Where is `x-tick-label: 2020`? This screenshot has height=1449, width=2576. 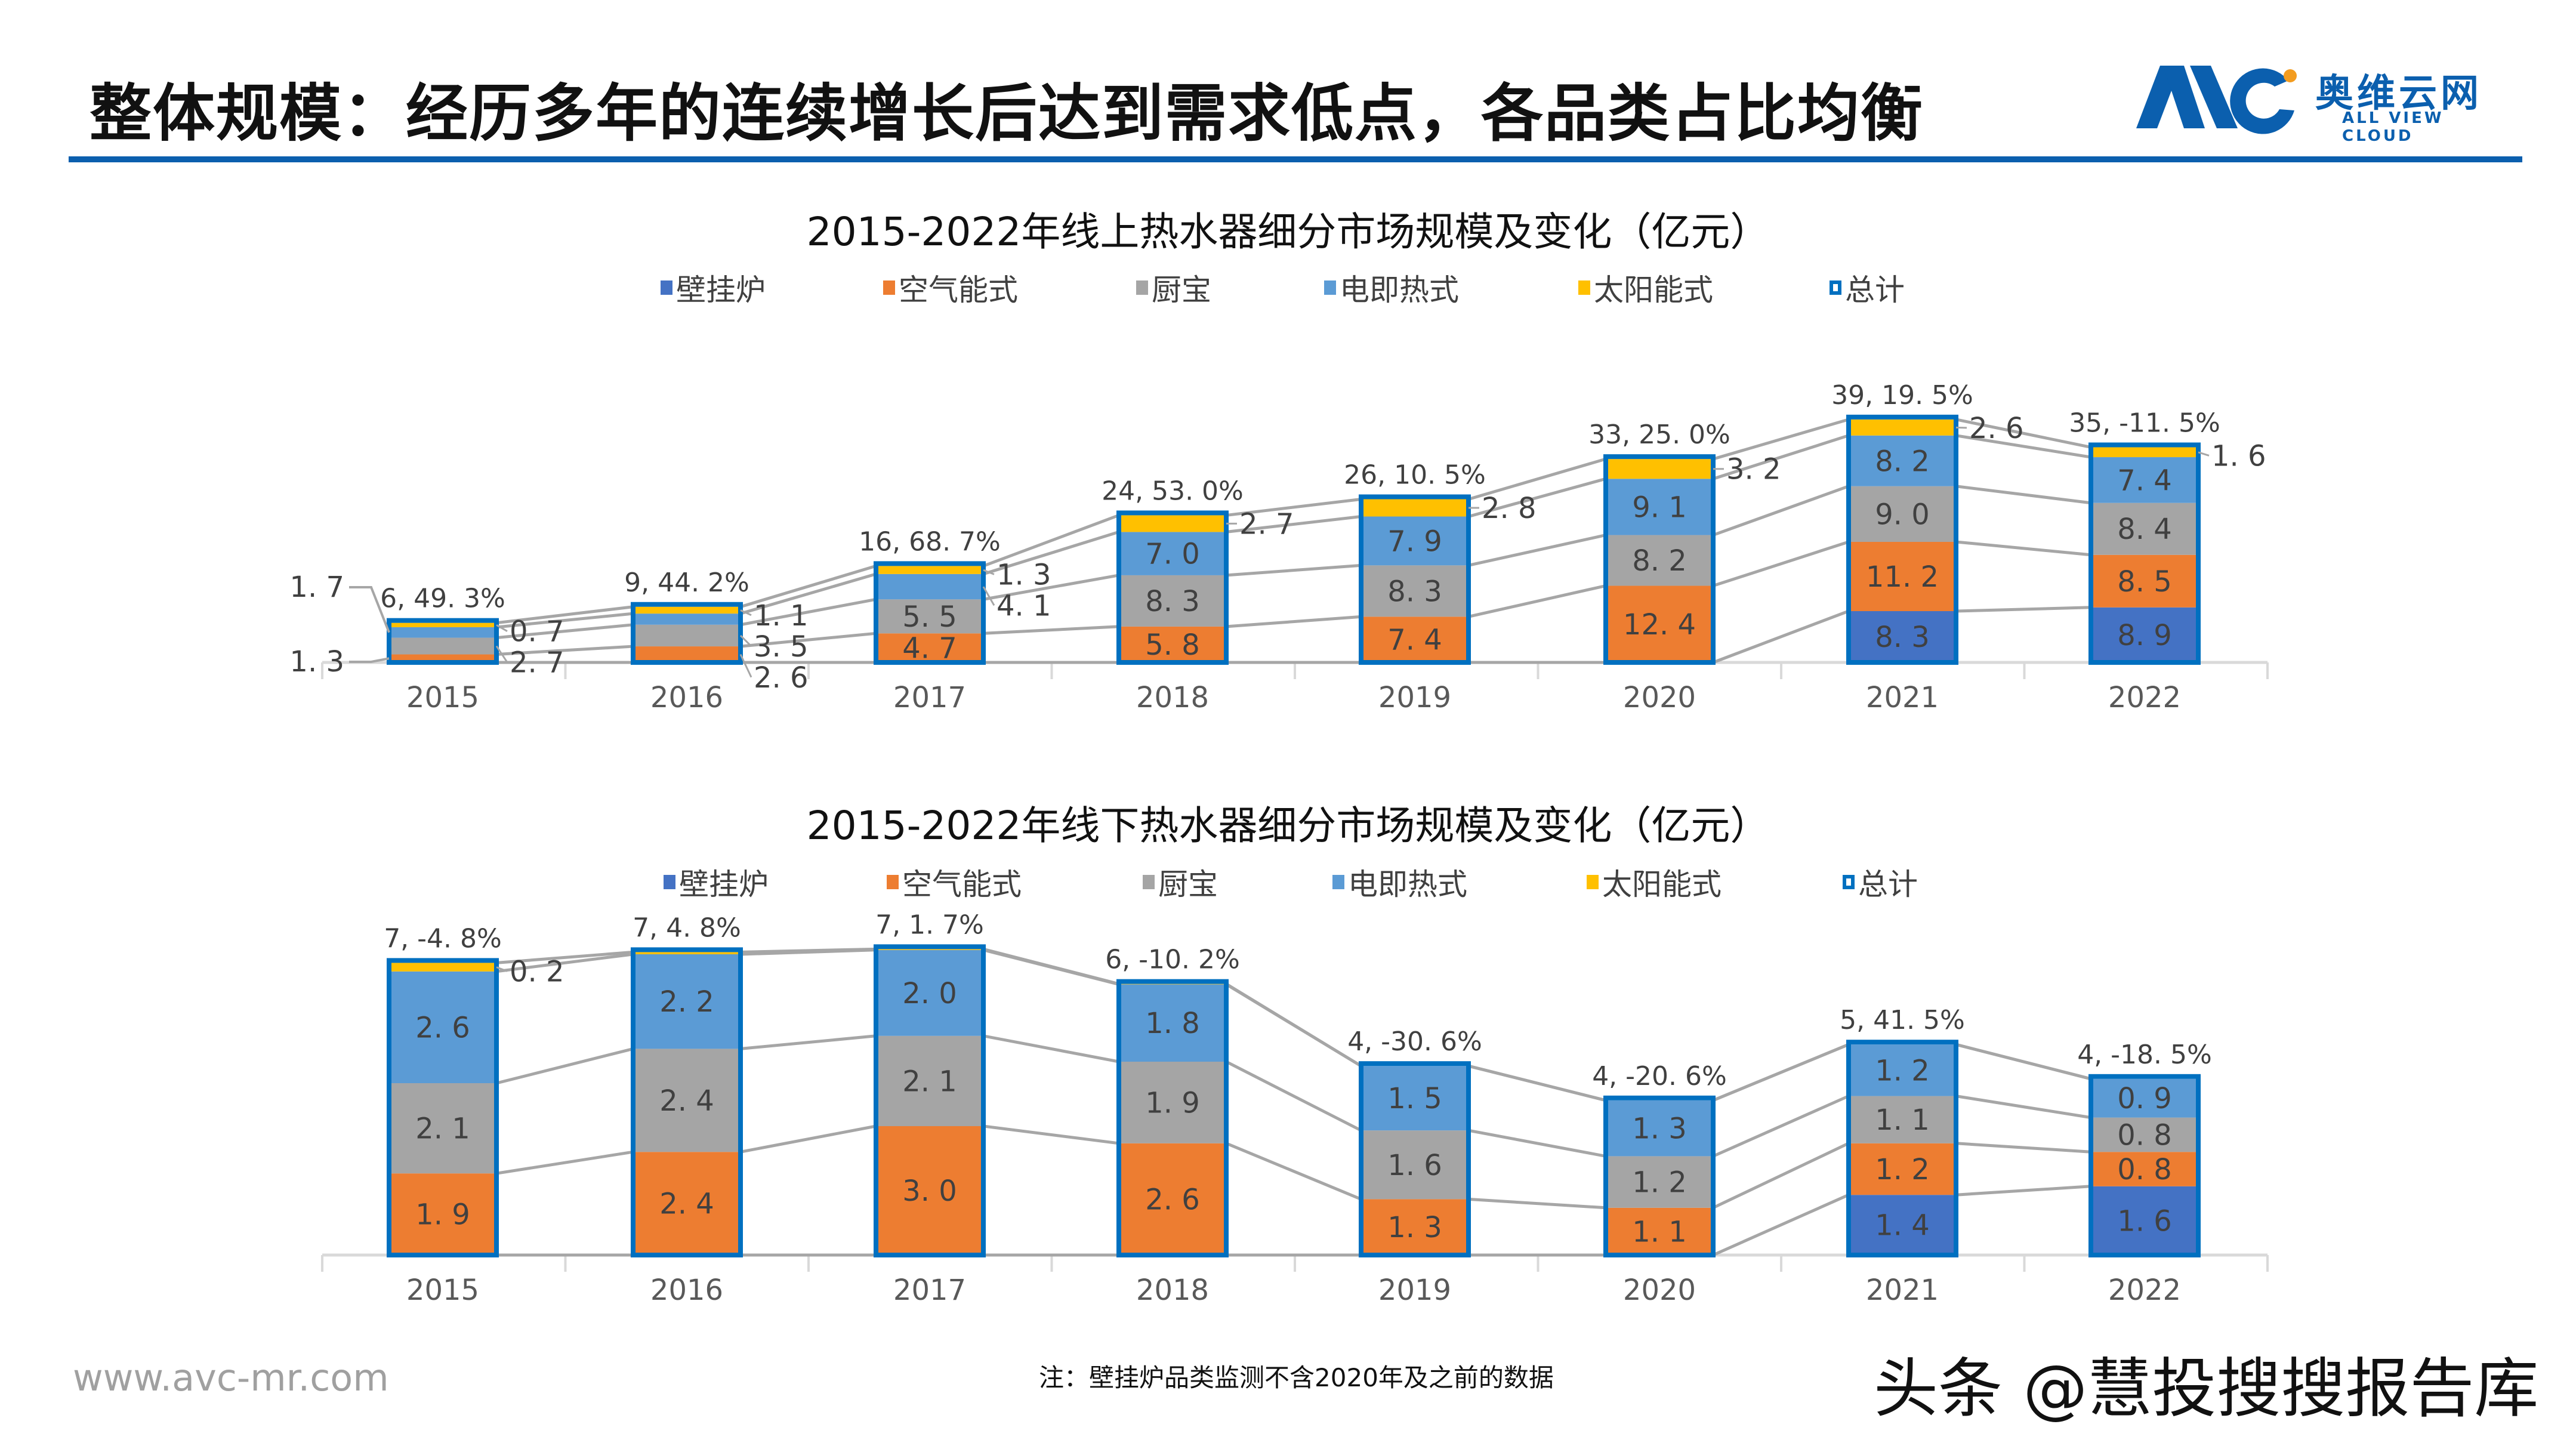
x-tick-label: 2020 is located at coordinates (1659, 697).